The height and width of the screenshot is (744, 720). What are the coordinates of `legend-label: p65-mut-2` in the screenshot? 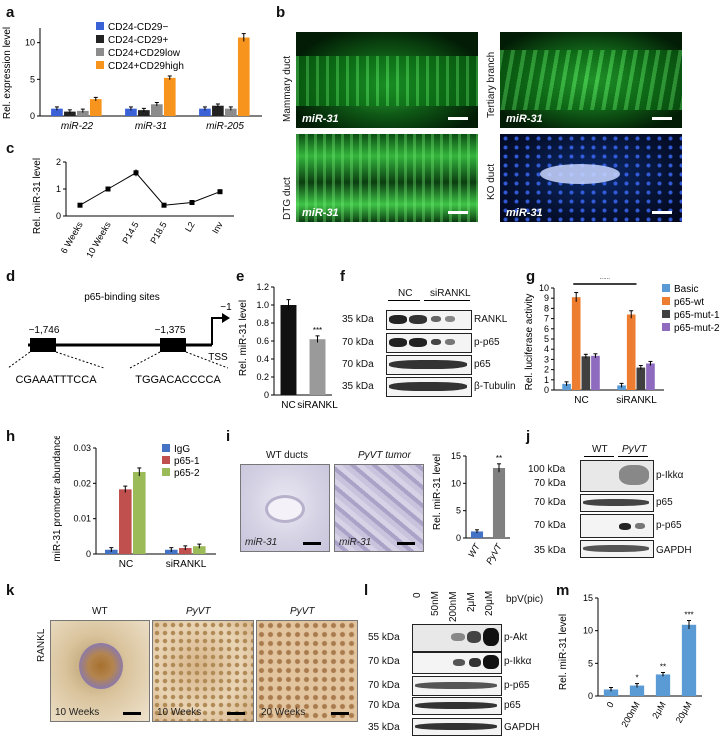 It's located at (697, 328).